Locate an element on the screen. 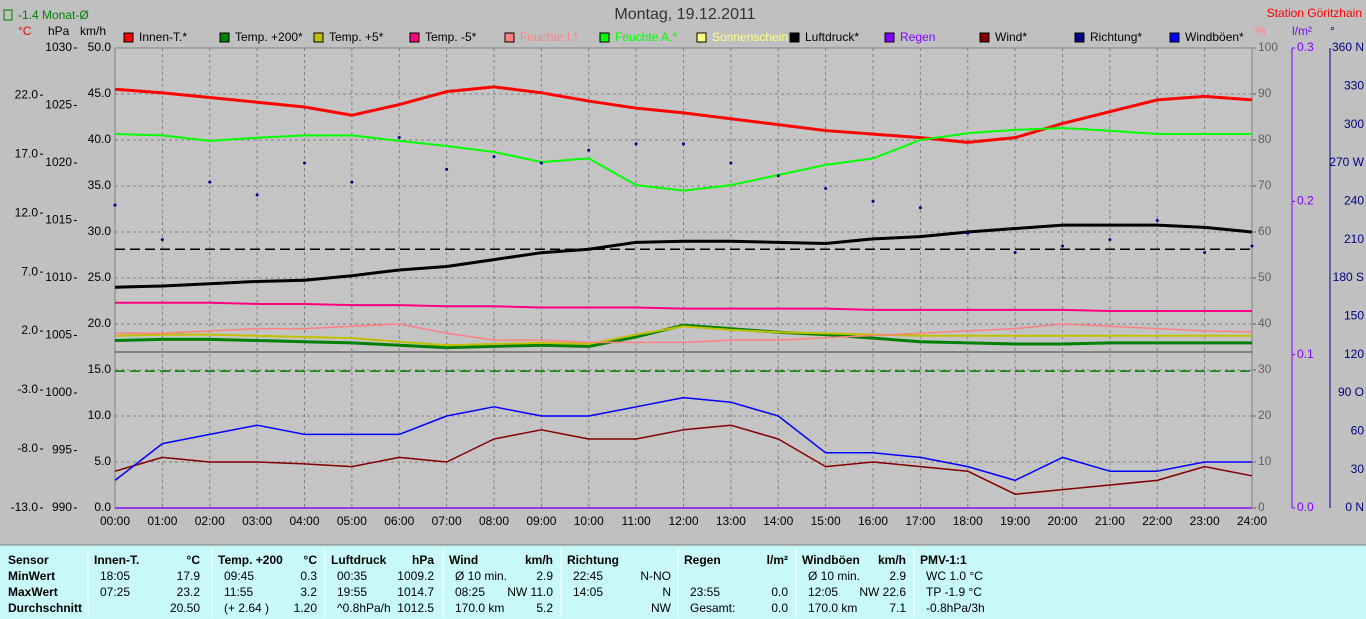 The width and height of the screenshot is (1366, 619). y-tick-label: 300 is located at coordinates (1354, 124).